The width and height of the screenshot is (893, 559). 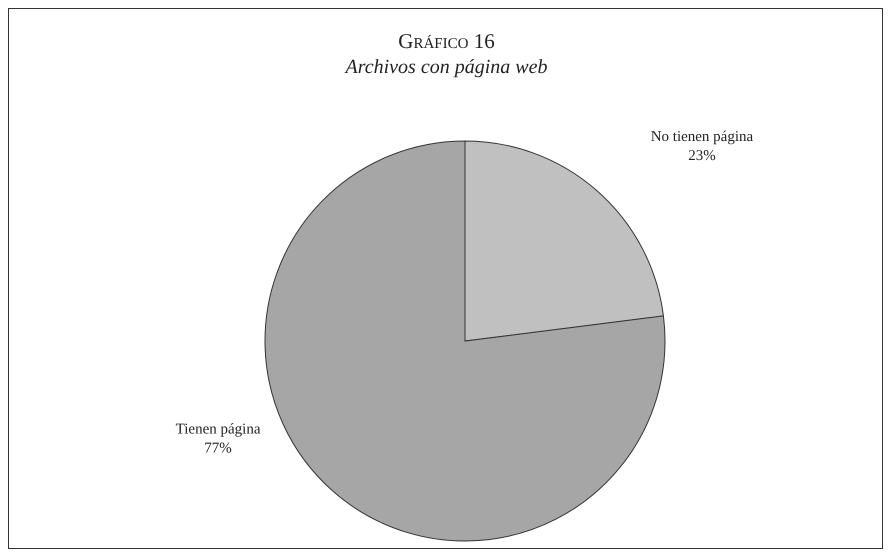 What do you see at coordinates (218, 430) in the screenshot?
I see `slice-label: Tienen página` at bounding box center [218, 430].